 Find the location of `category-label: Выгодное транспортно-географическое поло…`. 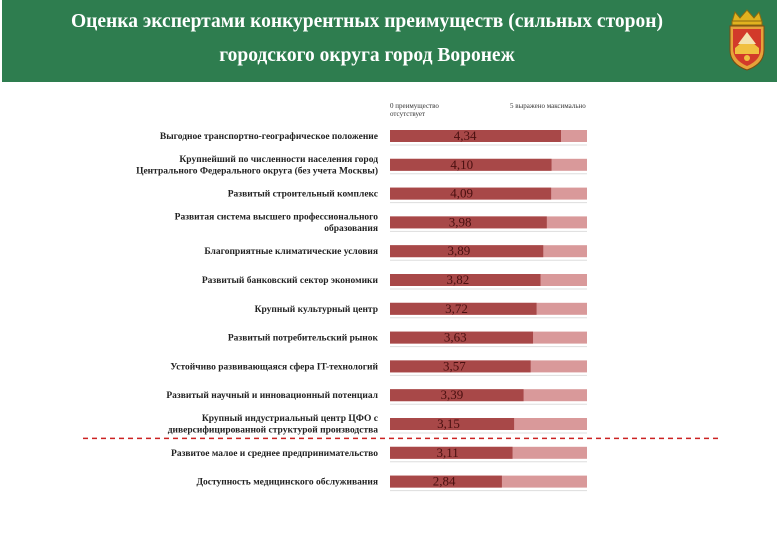

category-label: Выгодное транспортно-географическое поло… is located at coordinates (269, 136).